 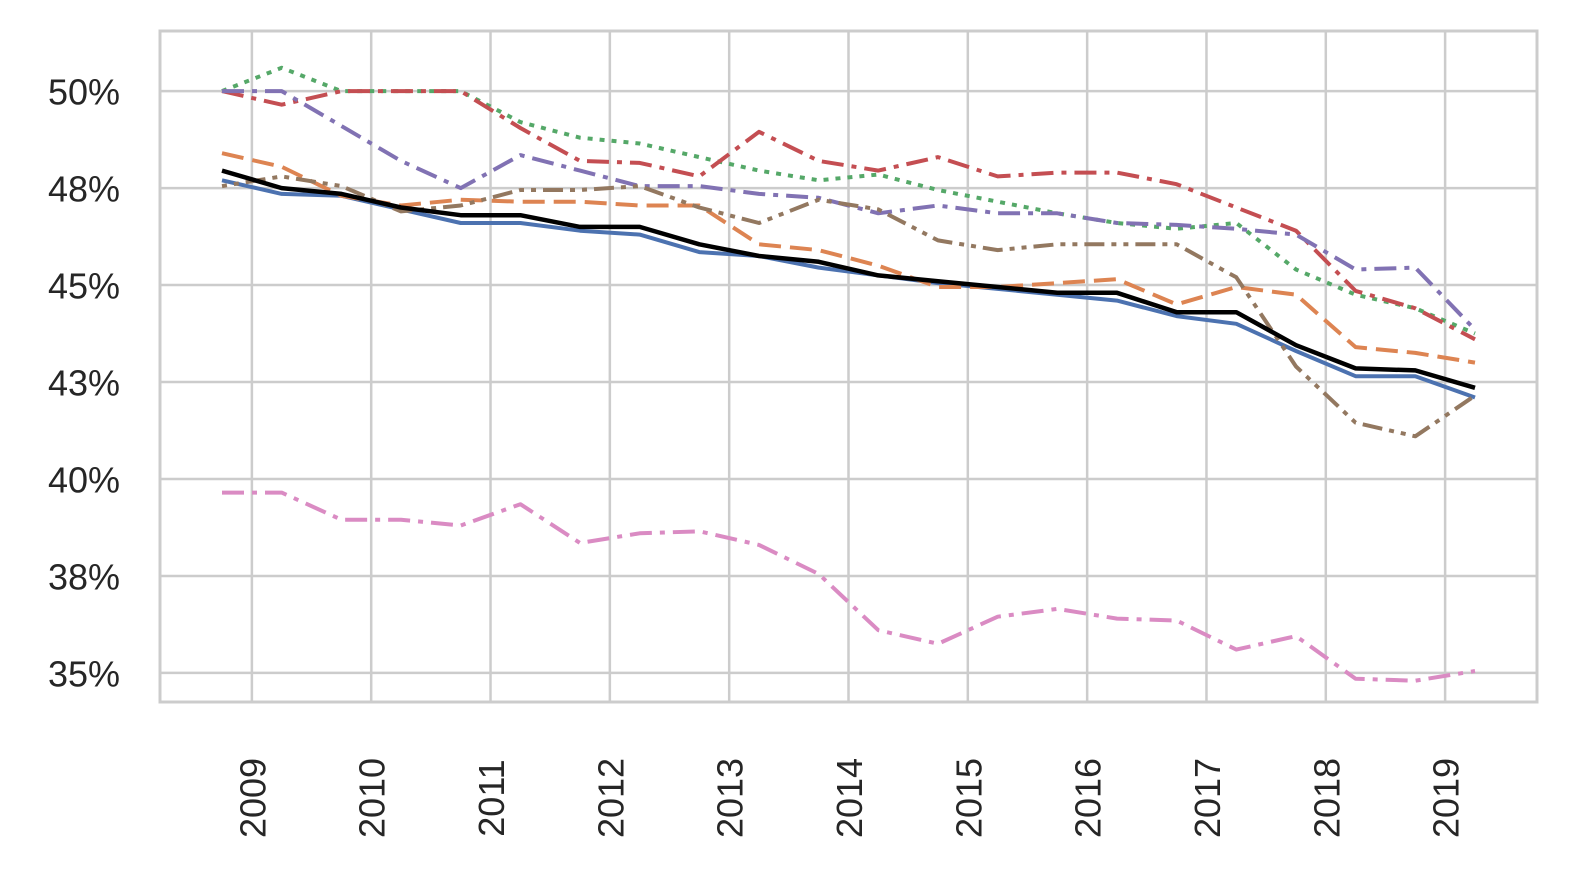 What do you see at coordinates (610, 798) in the screenshot?
I see `x-tick-label: 2012` at bounding box center [610, 798].